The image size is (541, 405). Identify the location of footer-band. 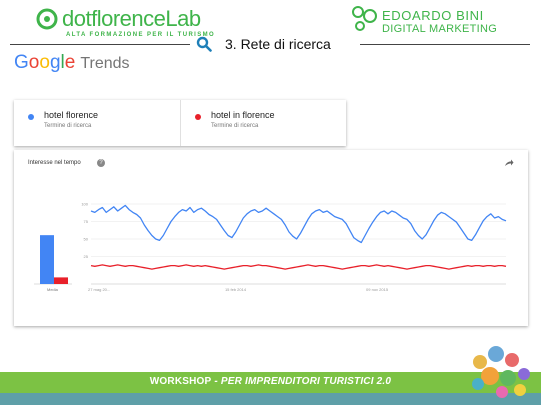
(270, 382).